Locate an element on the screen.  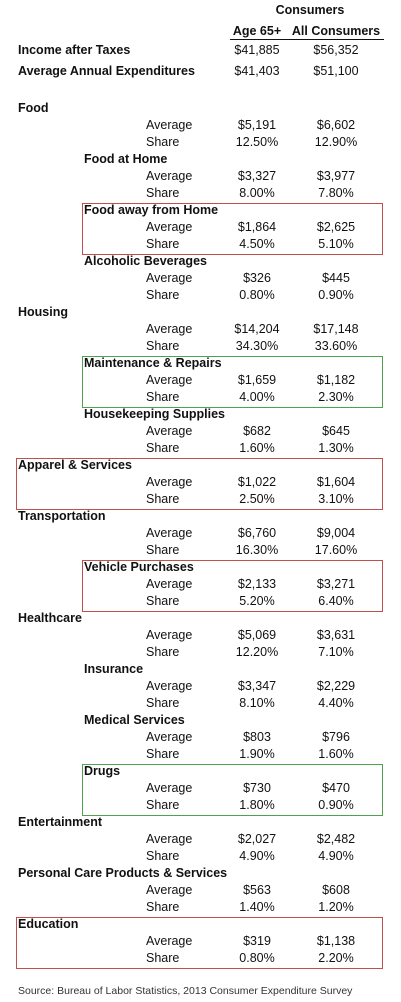
section-title-insurance: Insurance is located at coordinates (114, 669).